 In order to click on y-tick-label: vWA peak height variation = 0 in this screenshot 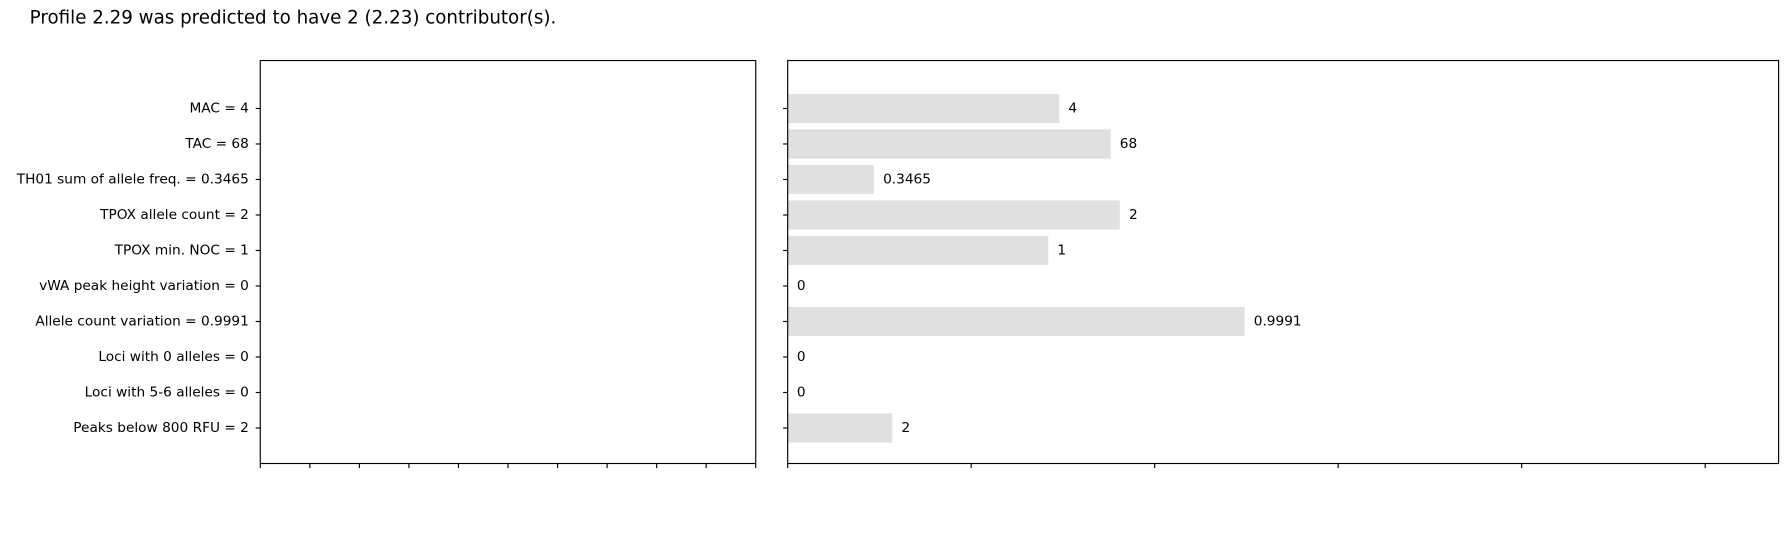, I will do `click(144, 286)`.